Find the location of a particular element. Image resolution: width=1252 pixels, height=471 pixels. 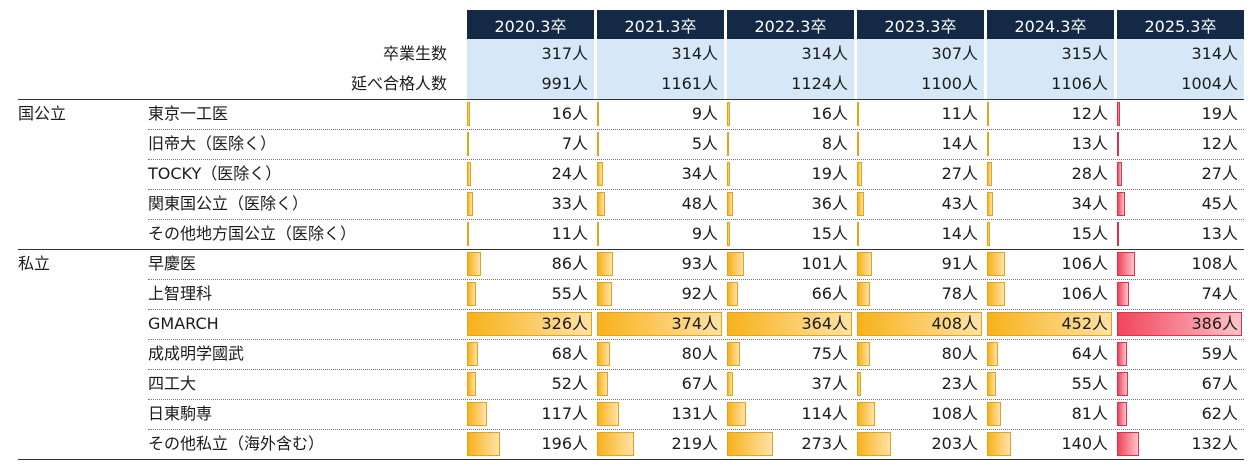

value-label: 27人 is located at coordinates (1219, 173).